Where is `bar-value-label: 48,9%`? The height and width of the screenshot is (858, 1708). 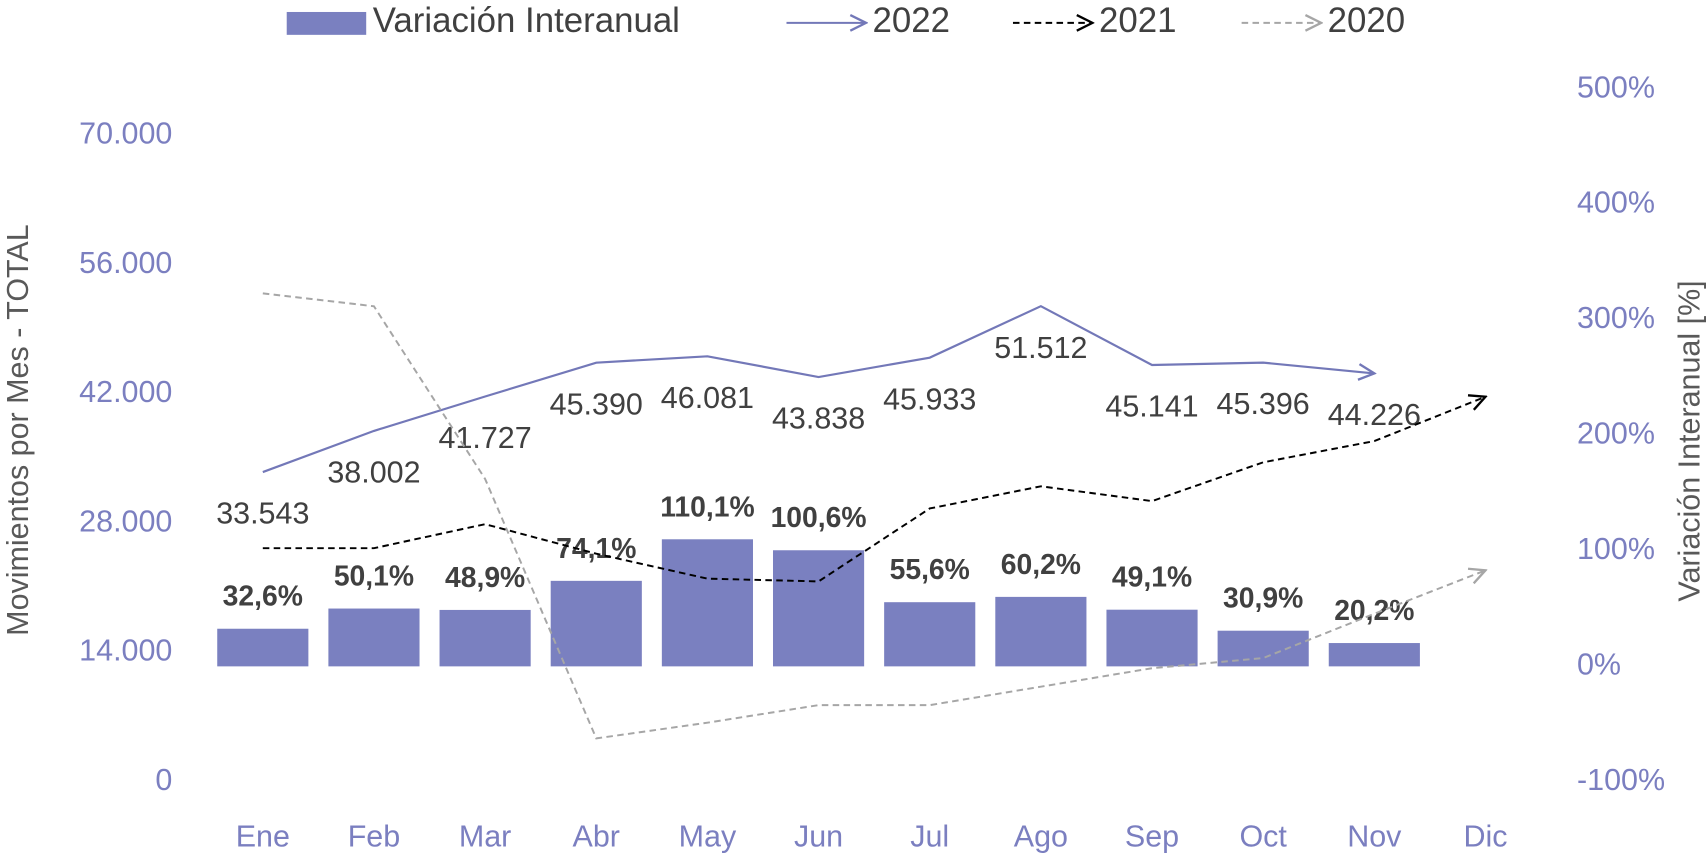
bar-value-label: 48,9% is located at coordinates (485, 577).